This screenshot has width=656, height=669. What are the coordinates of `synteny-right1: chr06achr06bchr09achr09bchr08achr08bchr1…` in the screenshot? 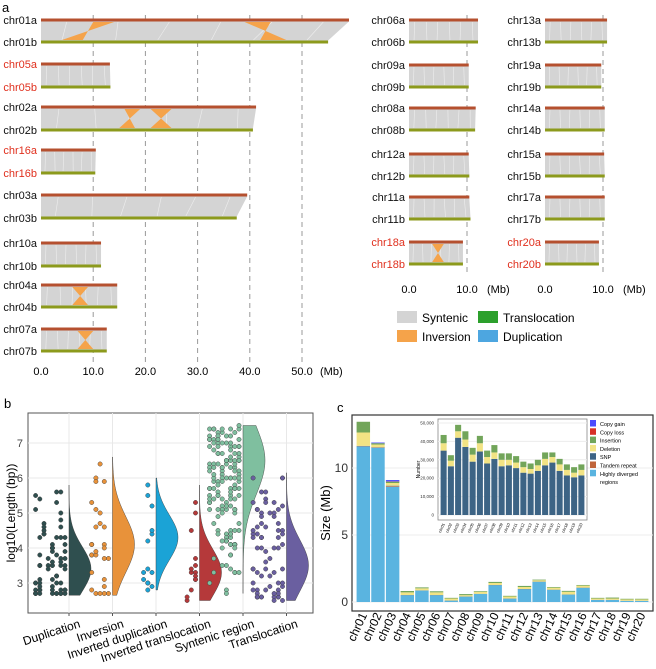 It's located at (440, 155).